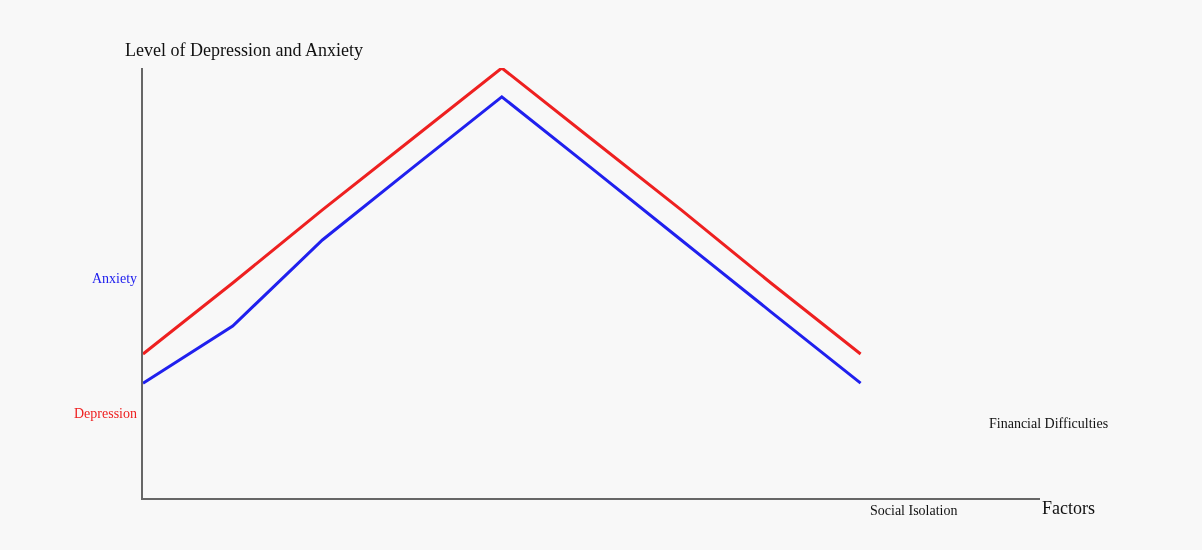  Describe the element at coordinates (1049, 423) in the screenshot. I see `annotation: Financial Difficulties` at that location.